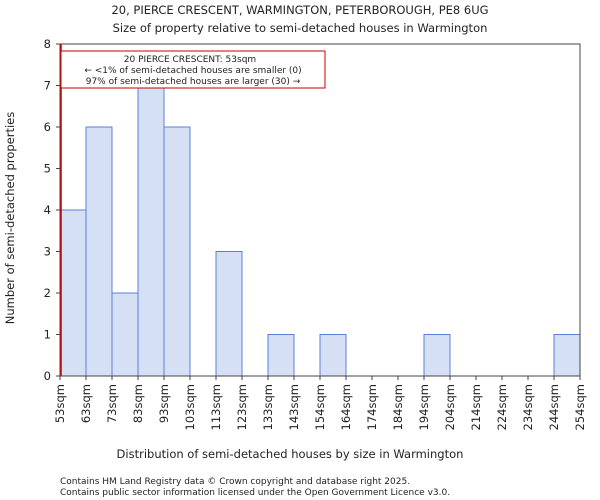 The width and height of the screenshot is (600, 500). Describe the element at coordinates (112, 403) in the screenshot. I see `x-tick-label: 73sqm` at that location.